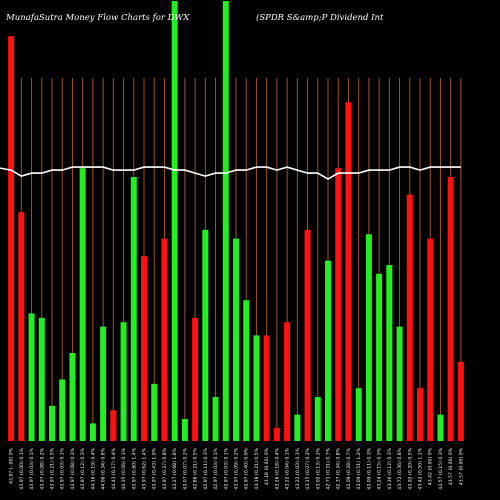 The image size is (500, 500). What do you see at coordinates (93, 468) in the screenshot?
I see `x-tick-label: 44.16 (0.19) 0.4%` at bounding box center [93, 468].